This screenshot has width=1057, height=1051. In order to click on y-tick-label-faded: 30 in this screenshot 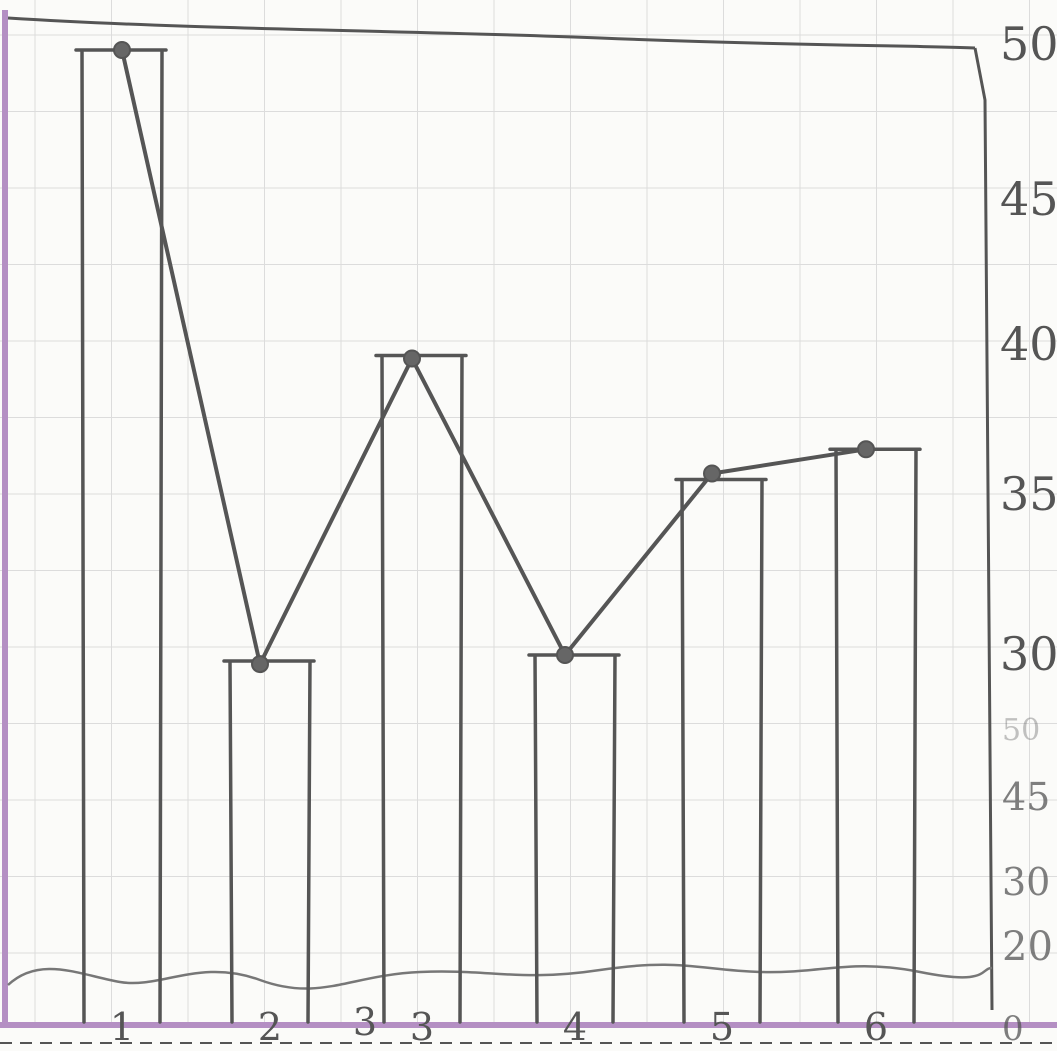, I will do `click(1026, 882)`.